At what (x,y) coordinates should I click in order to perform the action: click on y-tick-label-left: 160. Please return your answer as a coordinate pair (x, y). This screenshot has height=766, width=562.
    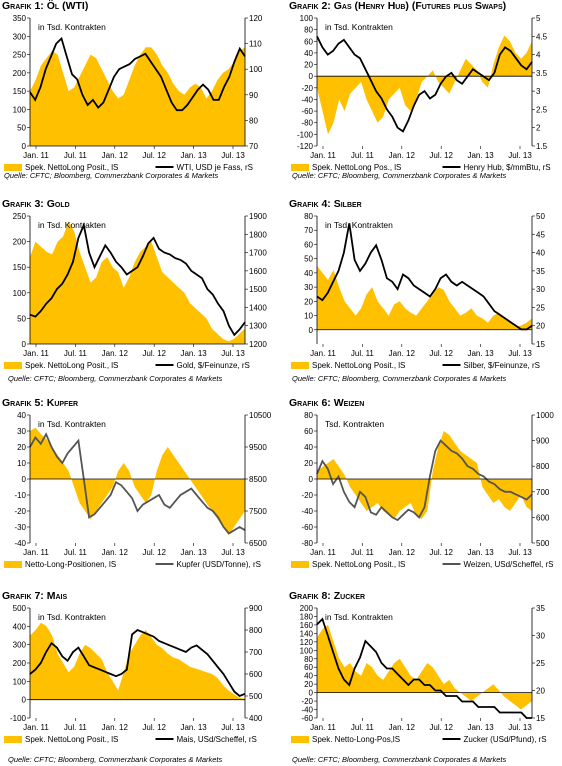
    Looking at the image, I should click on (307, 625).